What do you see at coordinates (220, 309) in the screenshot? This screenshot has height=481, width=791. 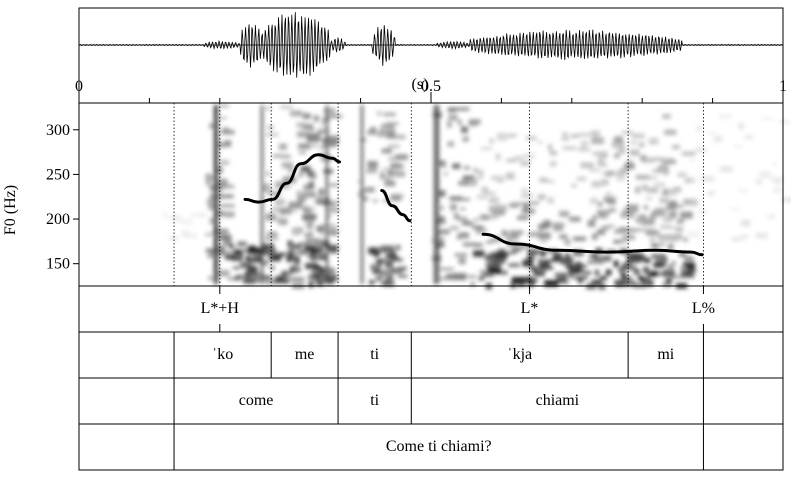 I see `tone-label: L*+H` at bounding box center [220, 309].